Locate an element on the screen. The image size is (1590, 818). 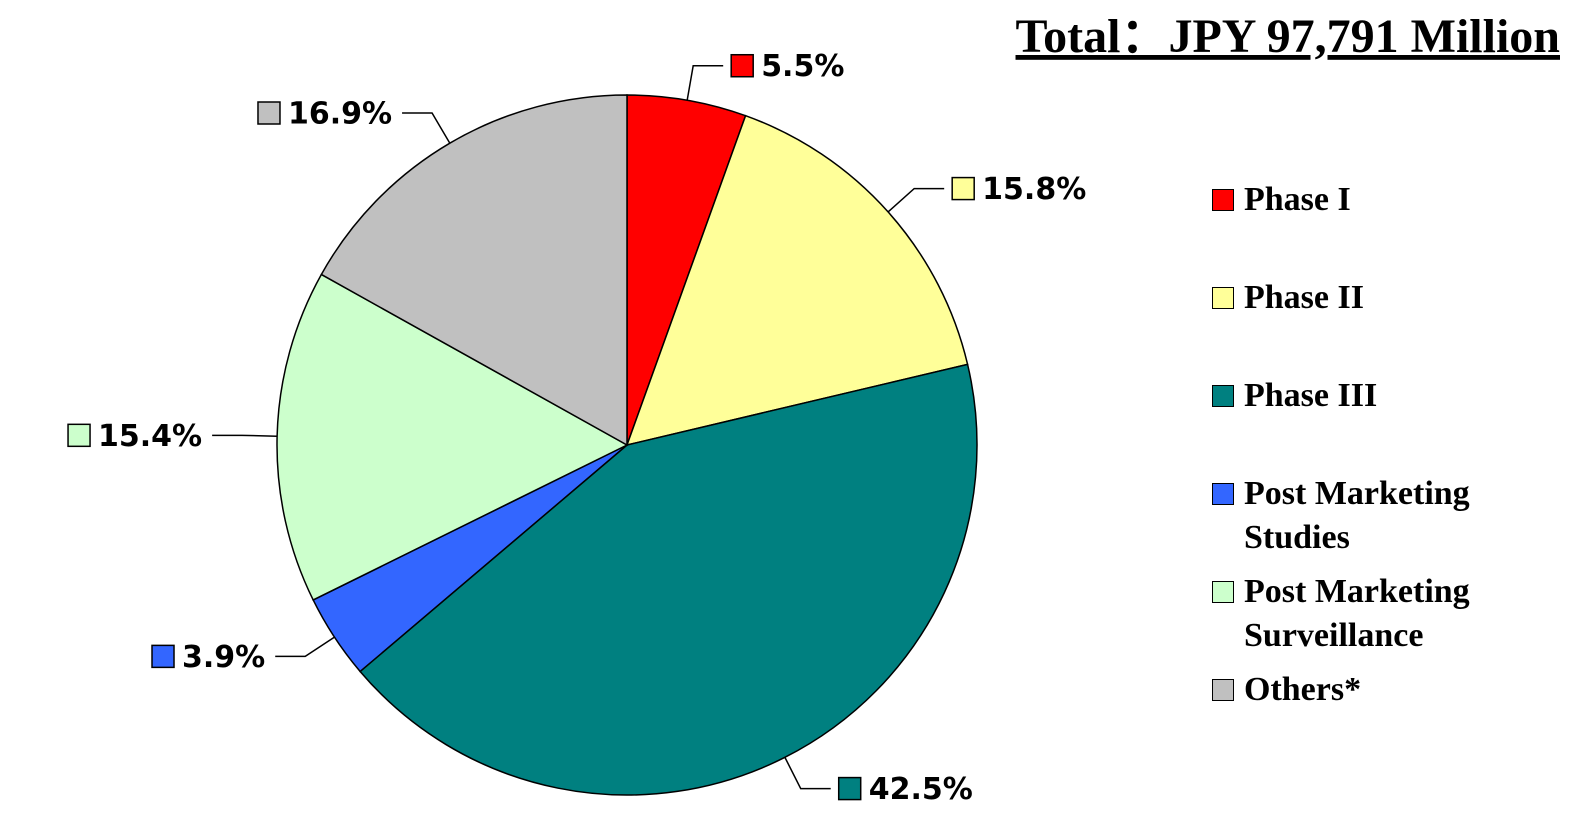
legend-item: Phase II is located at coordinates (1388, 298).